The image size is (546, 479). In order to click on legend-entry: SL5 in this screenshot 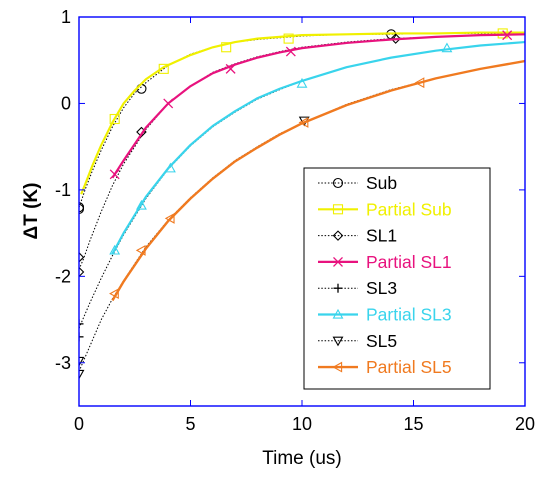, I will do `click(357, 341)`.